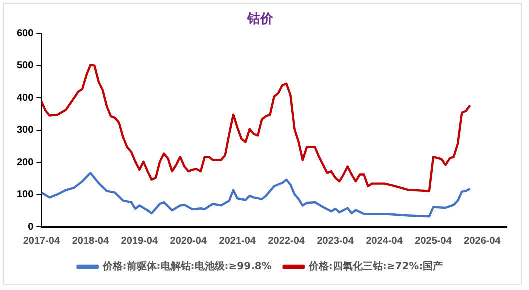 The width and height of the screenshot is (529, 290). Describe the element at coordinates (237, 241) in the screenshot. I see `x-tick-label: 2021-04` at that location.